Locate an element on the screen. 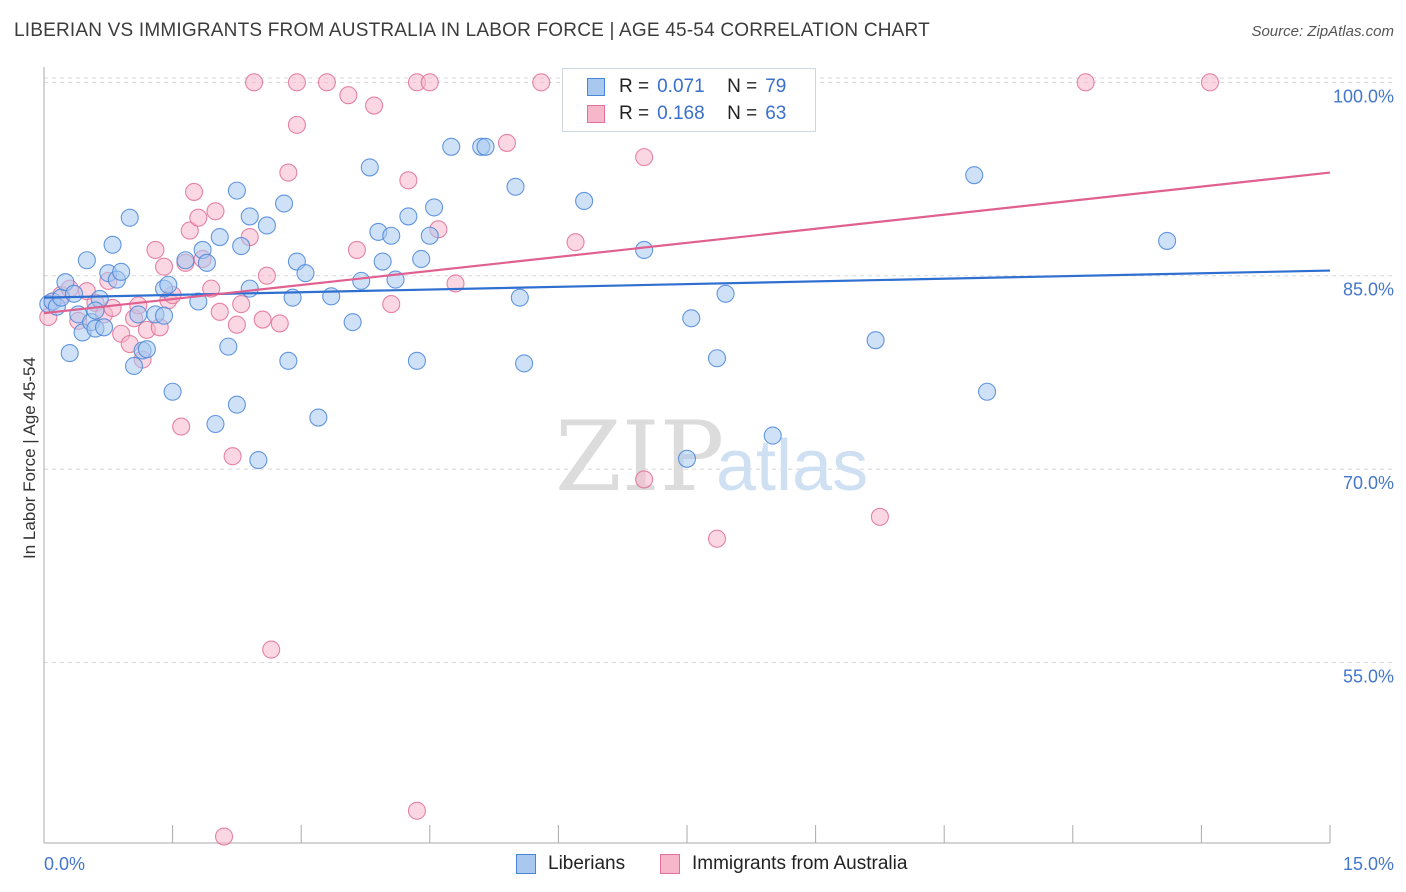 The width and height of the screenshot is (1406, 892). trend-line-immigrants is located at coordinates (687, 243).